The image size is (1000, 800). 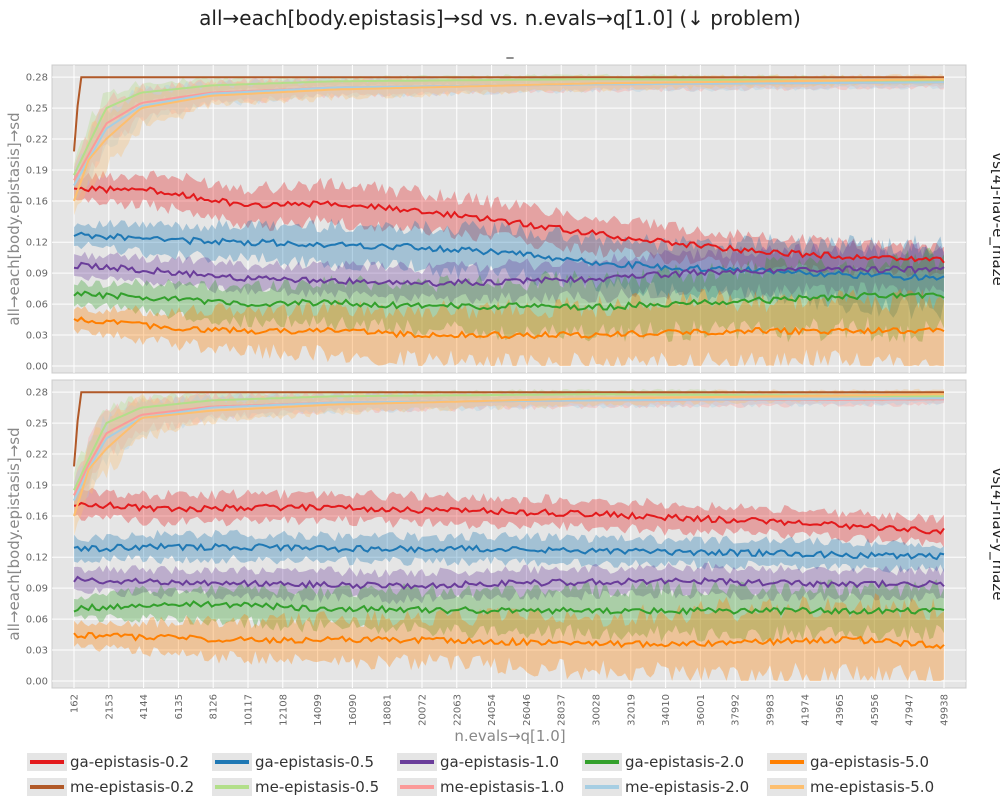 I want to click on x-tick-label: 16090, so click(x=353, y=710).